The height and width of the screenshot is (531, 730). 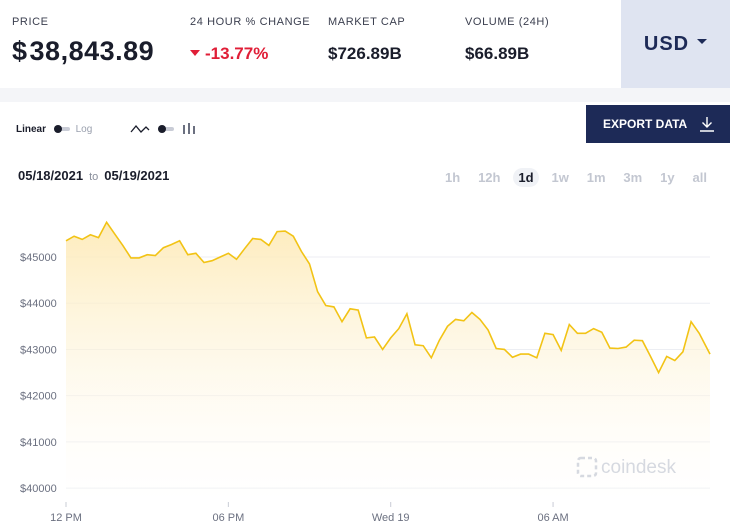 What do you see at coordinates (140, 129) in the screenshot?
I see `line-chart-icon` at bounding box center [140, 129].